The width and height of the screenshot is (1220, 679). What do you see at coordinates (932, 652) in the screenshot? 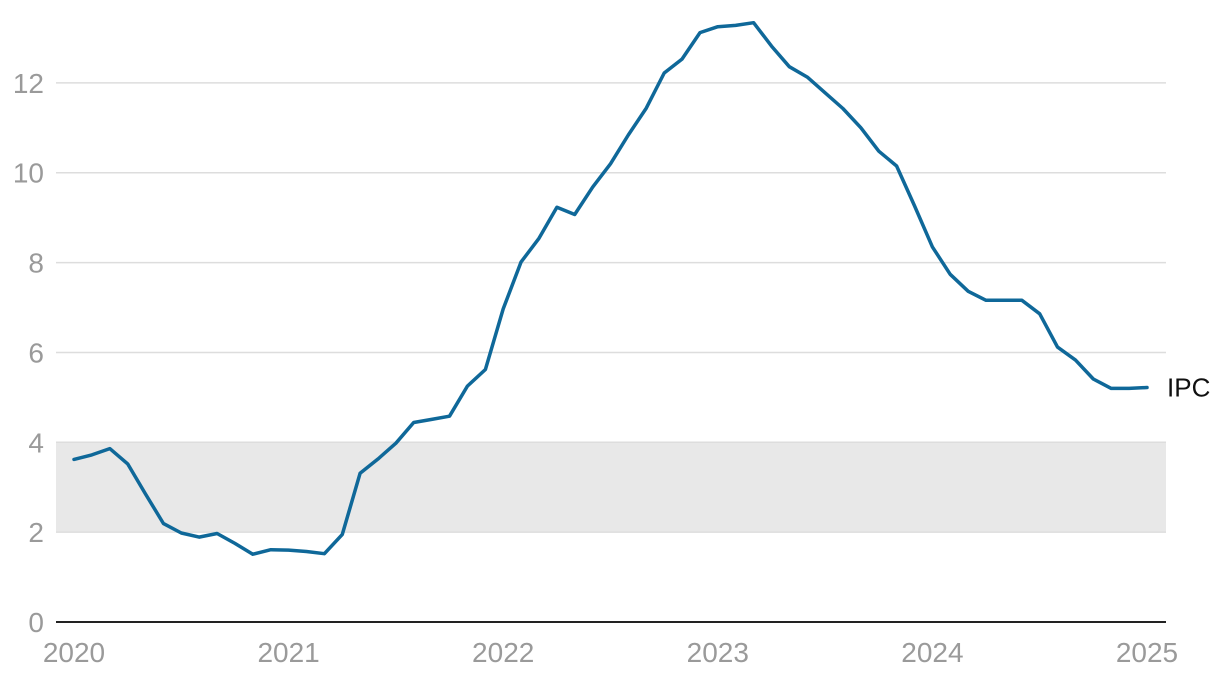
I see `x-tick-label: 2024` at bounding box center [932, 652].